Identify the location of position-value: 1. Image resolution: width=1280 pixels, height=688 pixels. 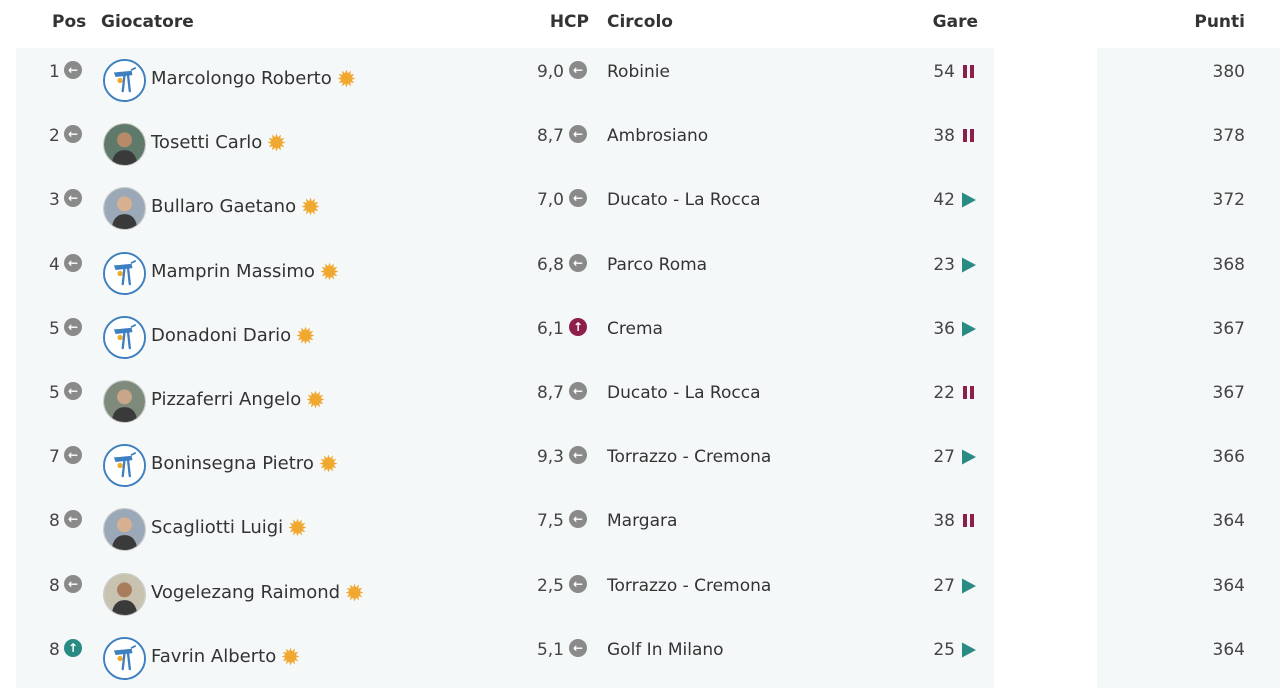
(54, 72).